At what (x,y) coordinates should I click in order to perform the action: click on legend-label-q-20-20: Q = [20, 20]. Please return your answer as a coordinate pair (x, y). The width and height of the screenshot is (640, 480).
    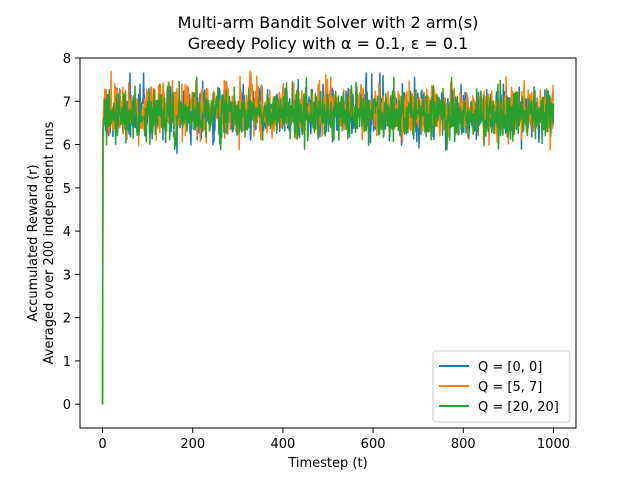
    Looking at the image, I should click on (518, 407).